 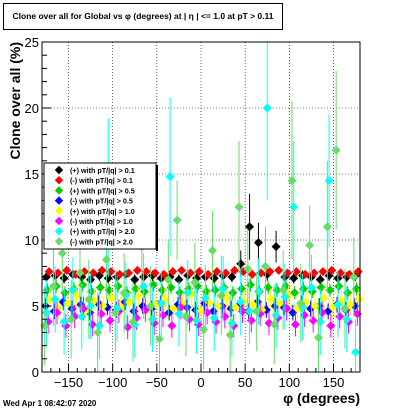 I want to click on x-tick-label: −100, so click(x=112, y=382).